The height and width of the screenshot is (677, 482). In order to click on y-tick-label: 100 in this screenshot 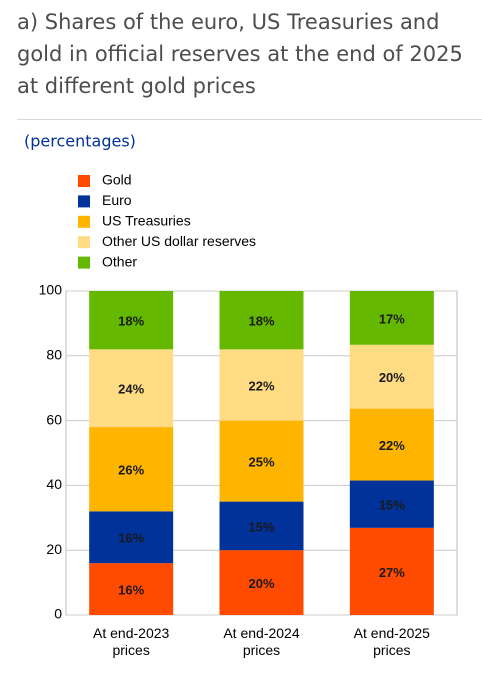, I will do `click(51, 290)`.